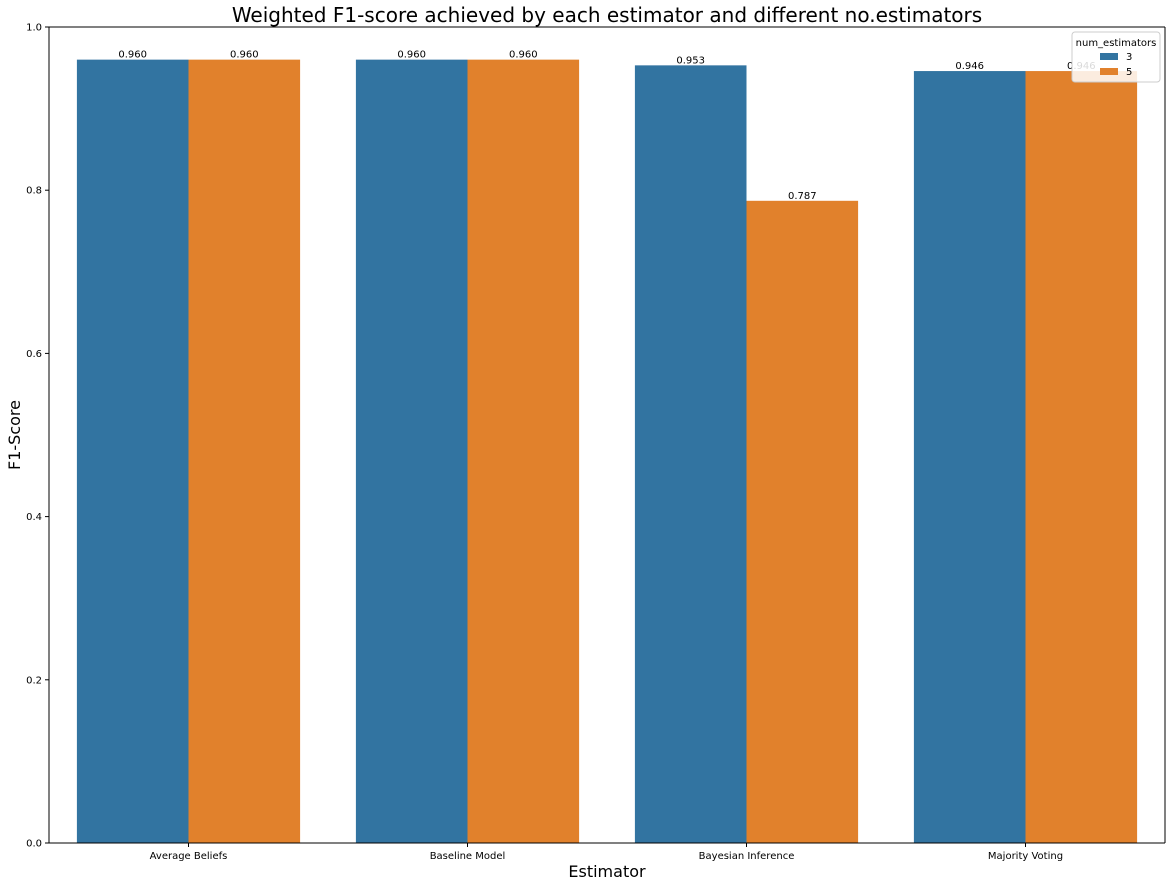 The image size is (1172, 886). I want to click on legend-title: num_estimators, so click(1116, 43).